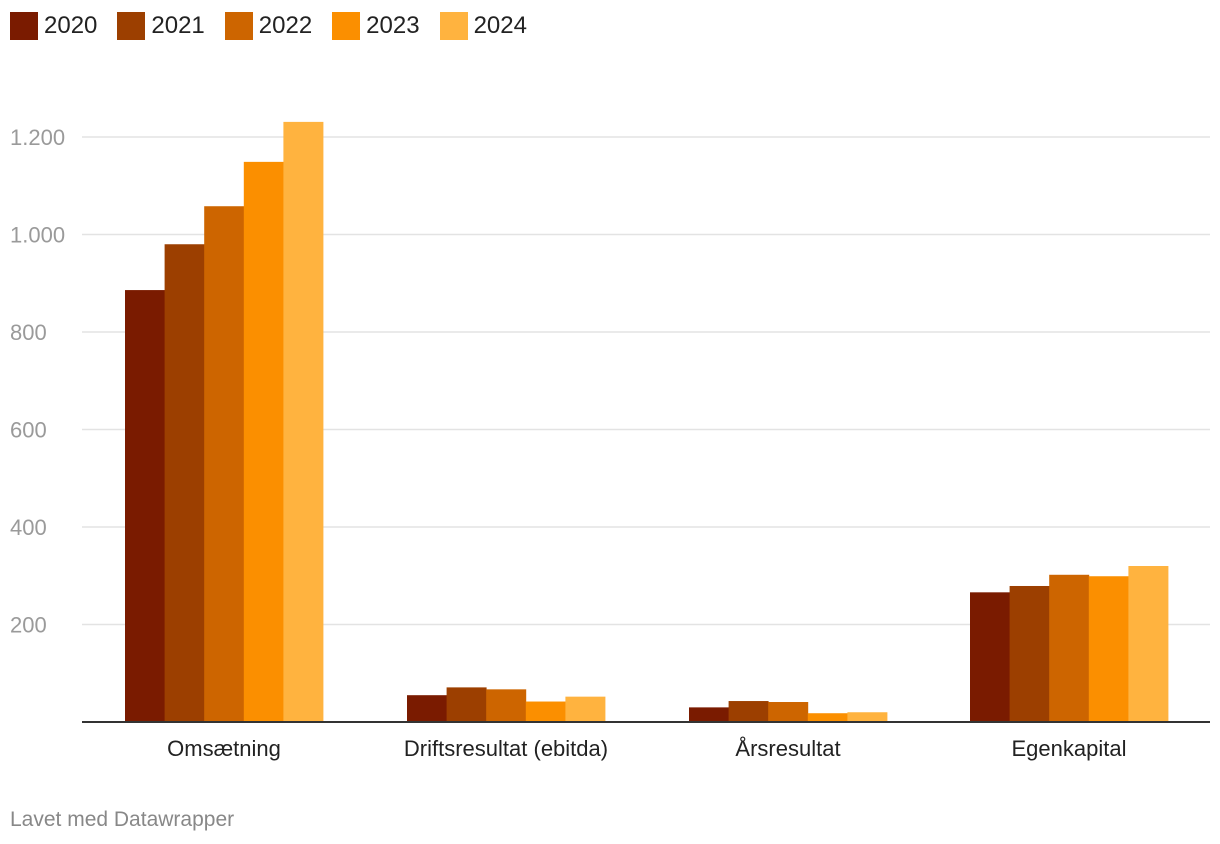 This screenshot has width=1220, height=844. I want to click on y-tick-label: 1.200, so click(37, 137).